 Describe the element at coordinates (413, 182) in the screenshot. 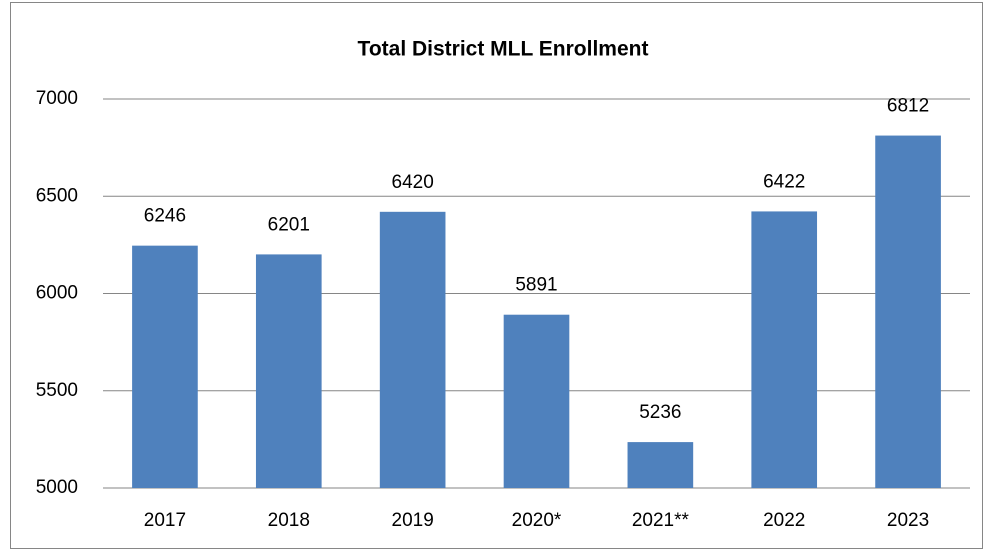

I see `data-label: 6420` at that location.